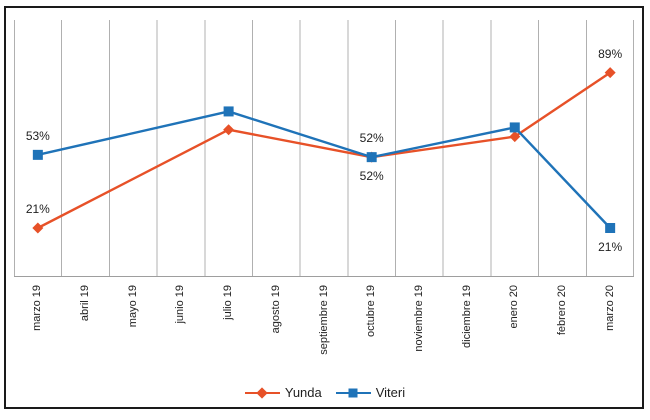 This screenshot has width=650, height=420. Describe the element at coordinates (325, 392) in the screenshot. I see `legend: Yunda Viteri` at that location.